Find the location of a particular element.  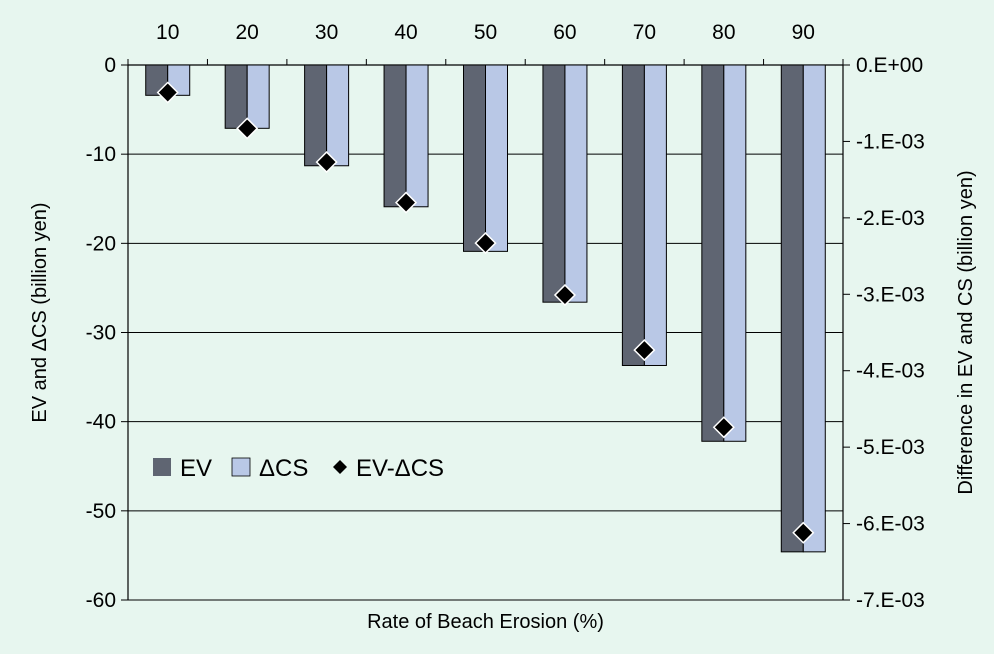

legend-label-ev: EV is located at coordinates (196, 468).